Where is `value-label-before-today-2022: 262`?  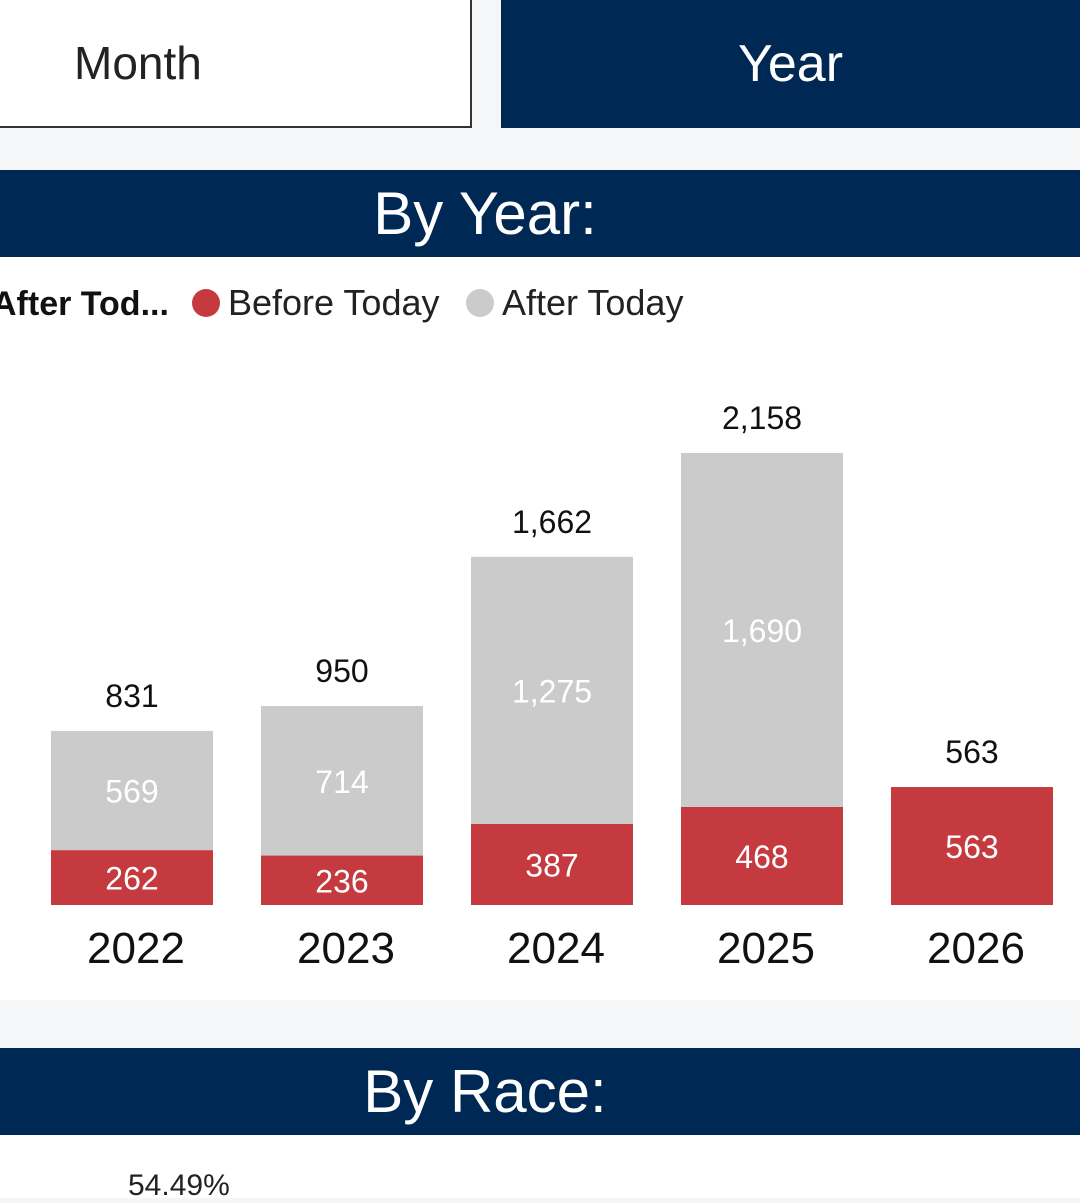 value-label-before-today-2022: 262 is located at coordinates (131, 879).